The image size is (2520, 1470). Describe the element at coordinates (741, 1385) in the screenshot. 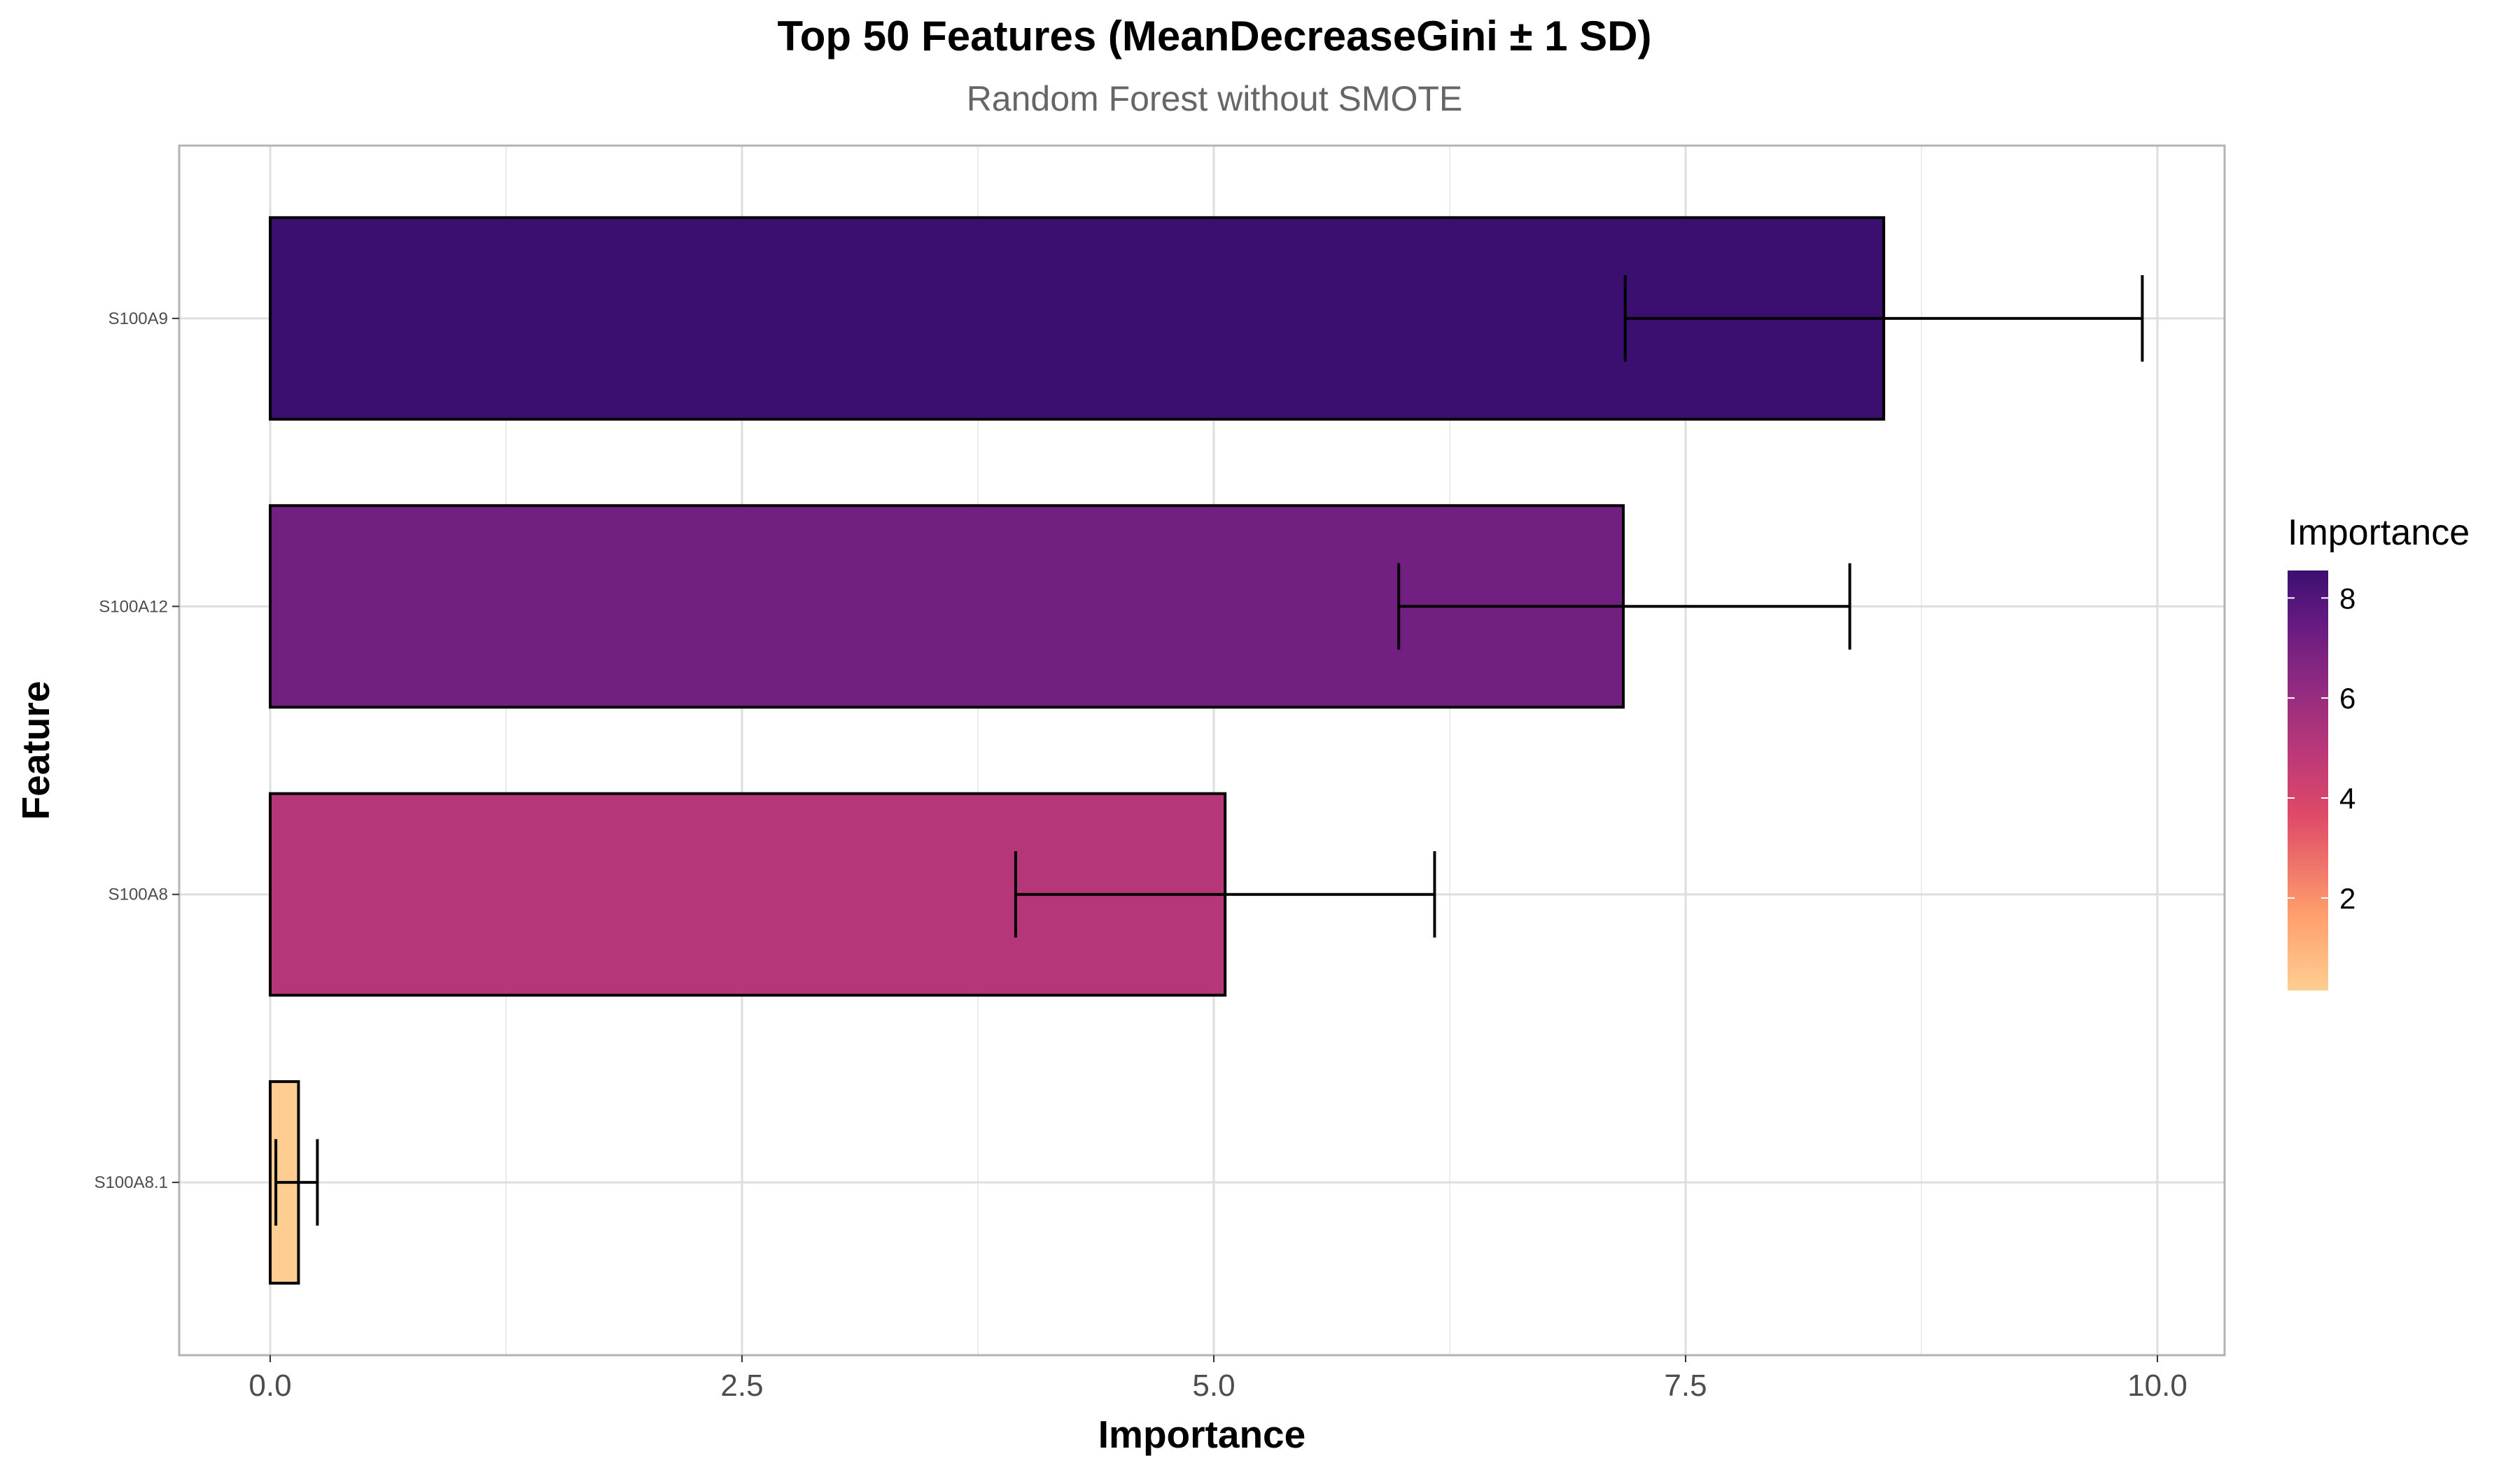

I see `x-tick-label: 2.5` at that location.